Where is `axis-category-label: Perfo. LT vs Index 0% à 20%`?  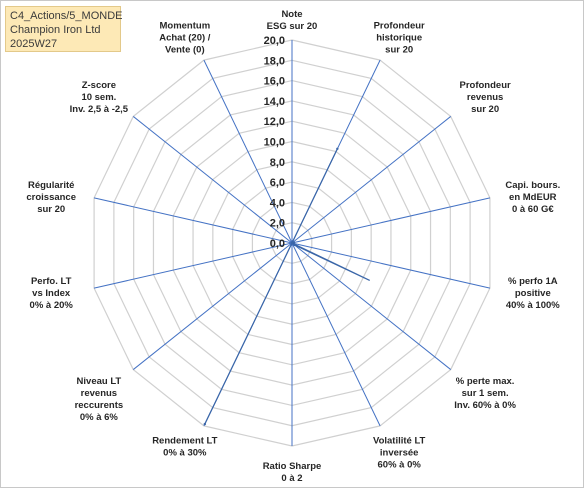 axis-category-label: Perfo. LT vs Index 0% à 20% is located at coordinates (52, 293).